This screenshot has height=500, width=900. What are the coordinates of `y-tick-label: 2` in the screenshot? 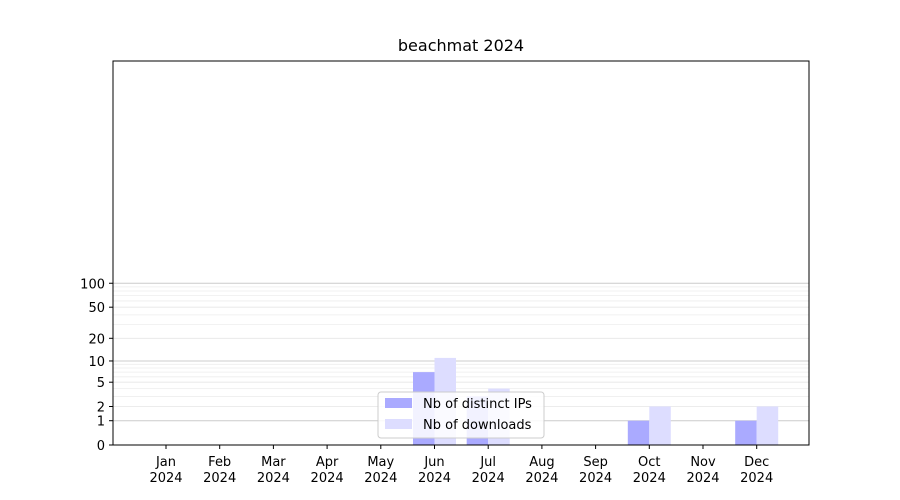 It's located at (101, 407).